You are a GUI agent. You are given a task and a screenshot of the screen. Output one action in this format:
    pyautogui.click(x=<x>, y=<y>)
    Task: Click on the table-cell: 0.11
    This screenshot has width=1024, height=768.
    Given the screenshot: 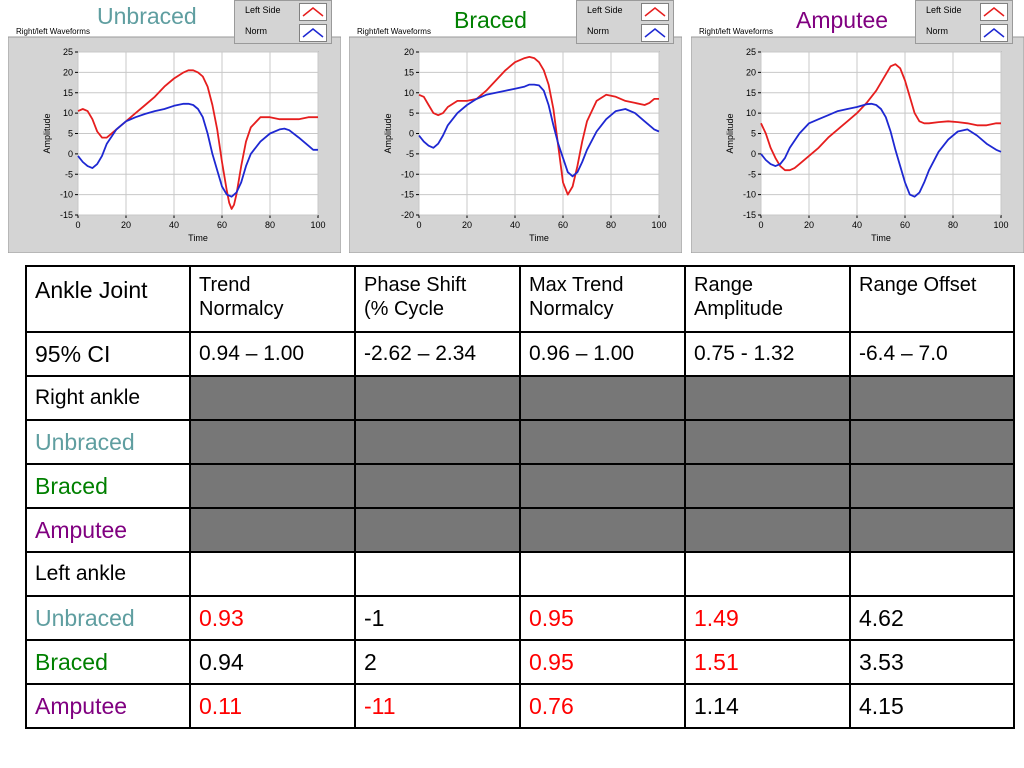 What is the action you would take?
    pyautogui.click(x=272, y=706)
    